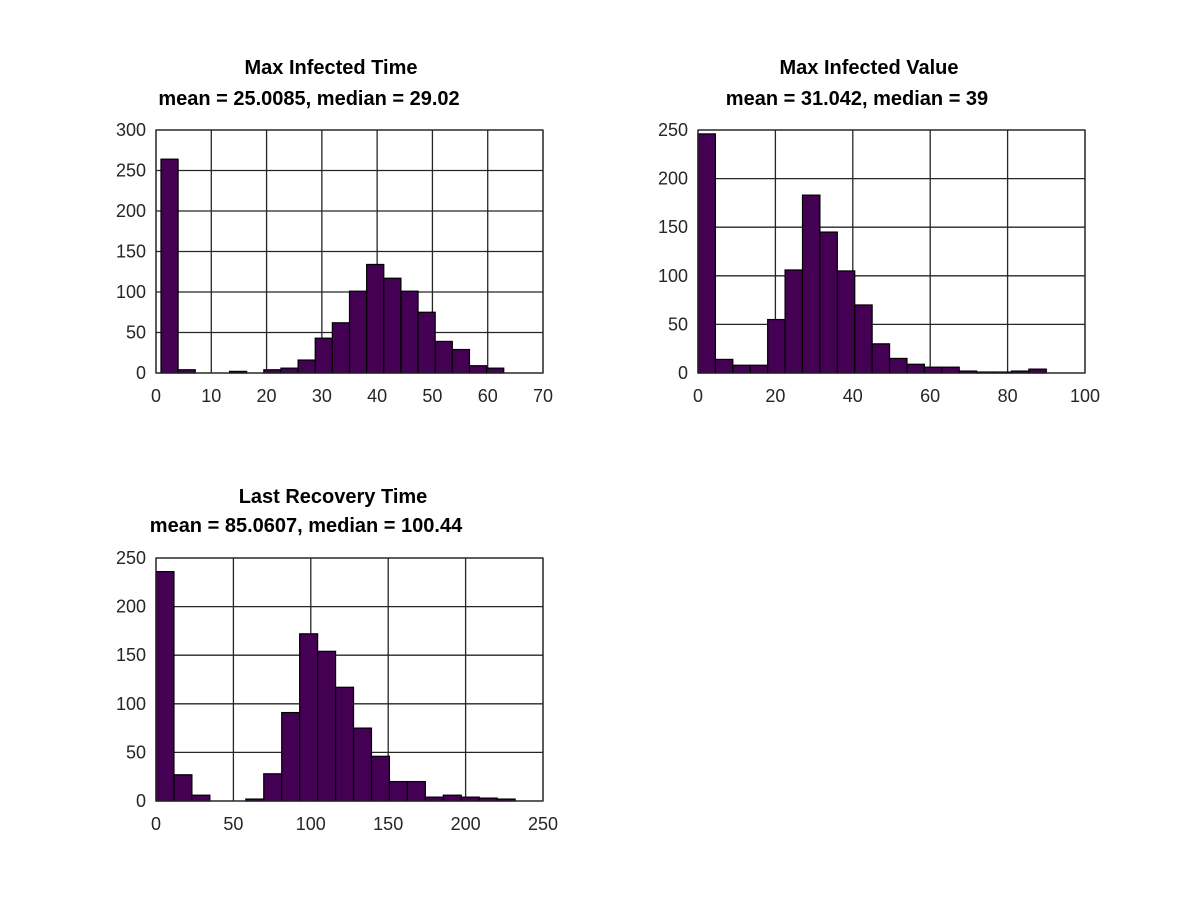 Image resolution: width=1200 pixels, height=905 pixels. I want to click on x-tick-label: 30, so click(322, 396).